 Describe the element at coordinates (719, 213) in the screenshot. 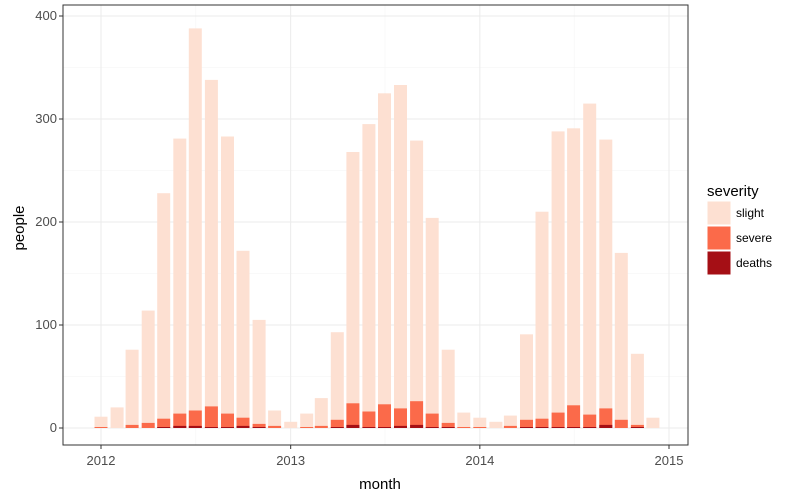

I see `legend-key-slight` at that location.